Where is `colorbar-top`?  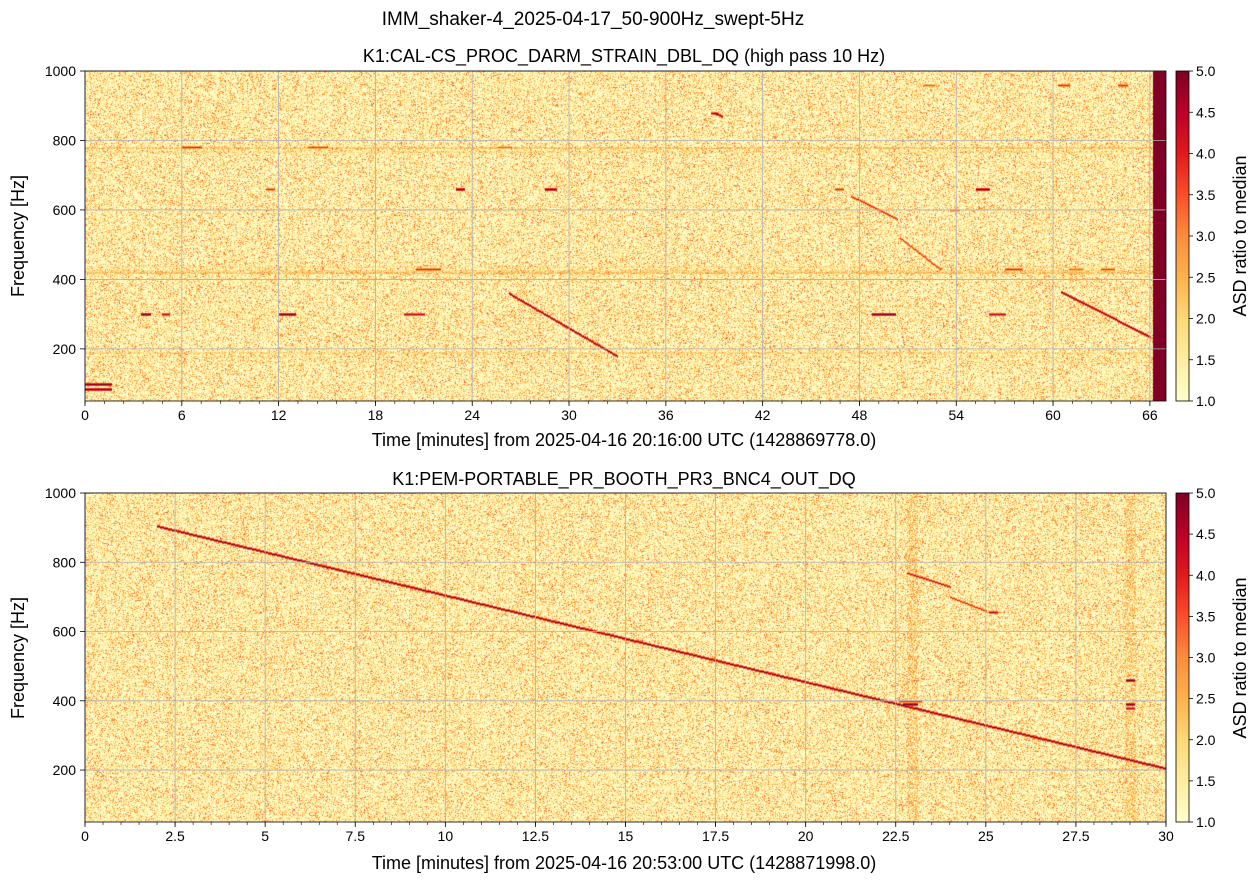
colorbar-top is located at coordinates (1182, 236).